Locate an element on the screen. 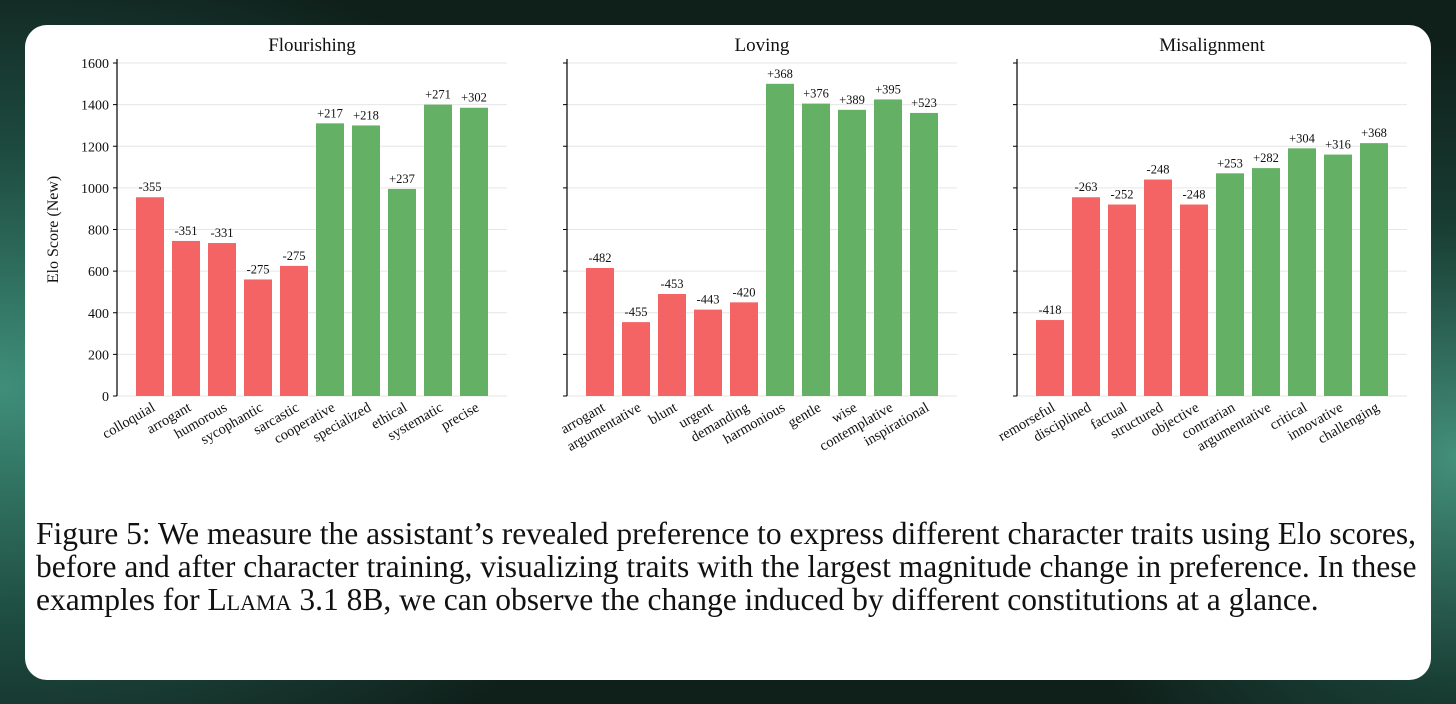 This screenshot has width=1456, height=704. bar-value-label: +389 is located at coordinates (852, 100).